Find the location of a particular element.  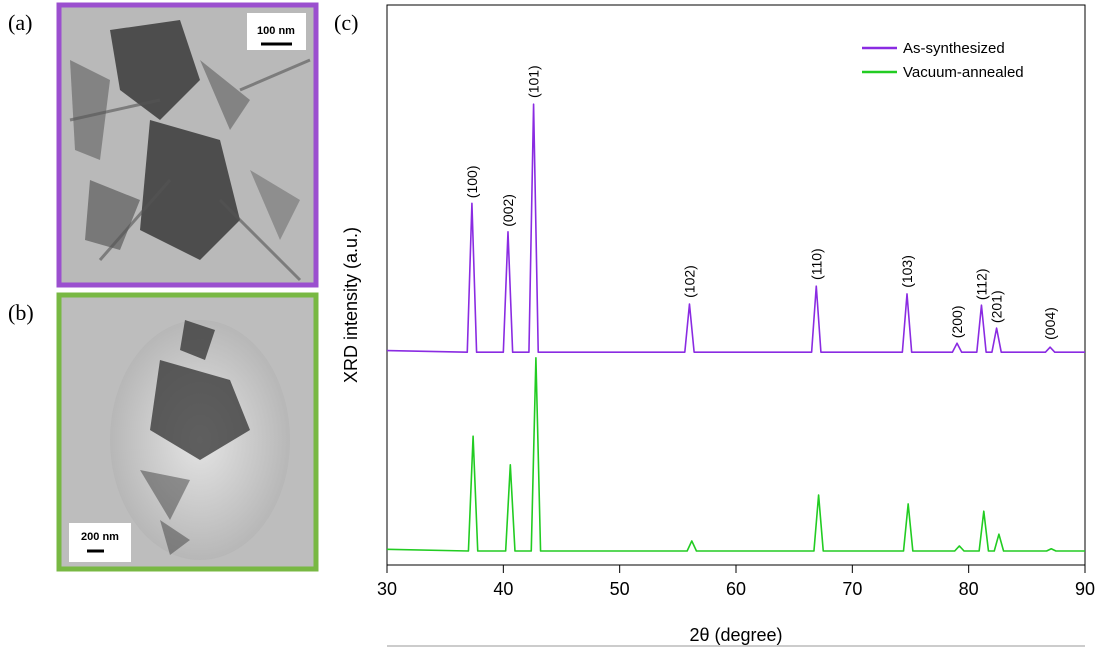

peak-label: (101) is located at coordinates (534, 81).